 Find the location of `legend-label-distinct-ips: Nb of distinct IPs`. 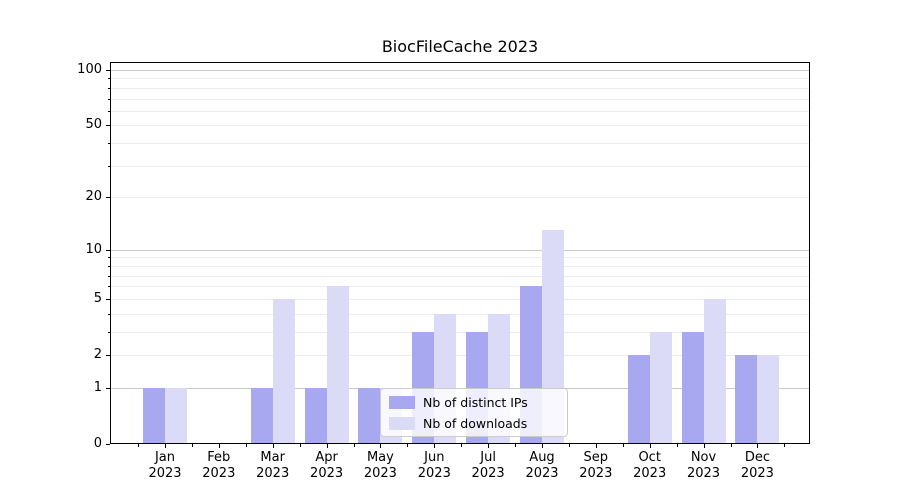

legend-label-distinct-ips: Nb of distinct IPs is located at coordinates (475, 402).